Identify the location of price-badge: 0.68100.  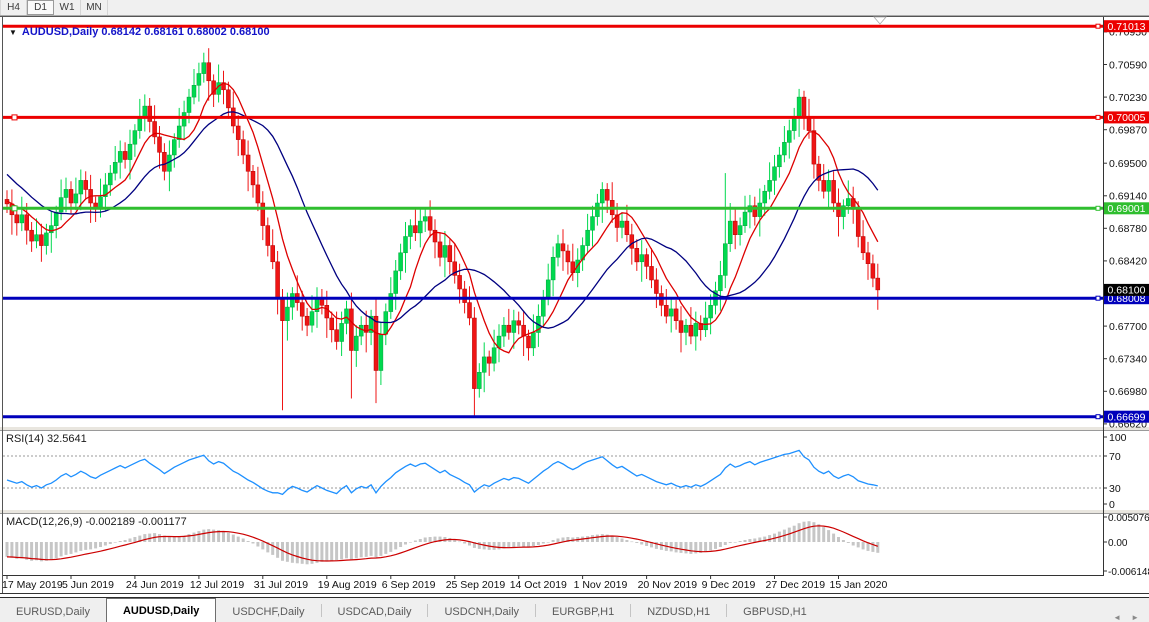
(1126, 290).